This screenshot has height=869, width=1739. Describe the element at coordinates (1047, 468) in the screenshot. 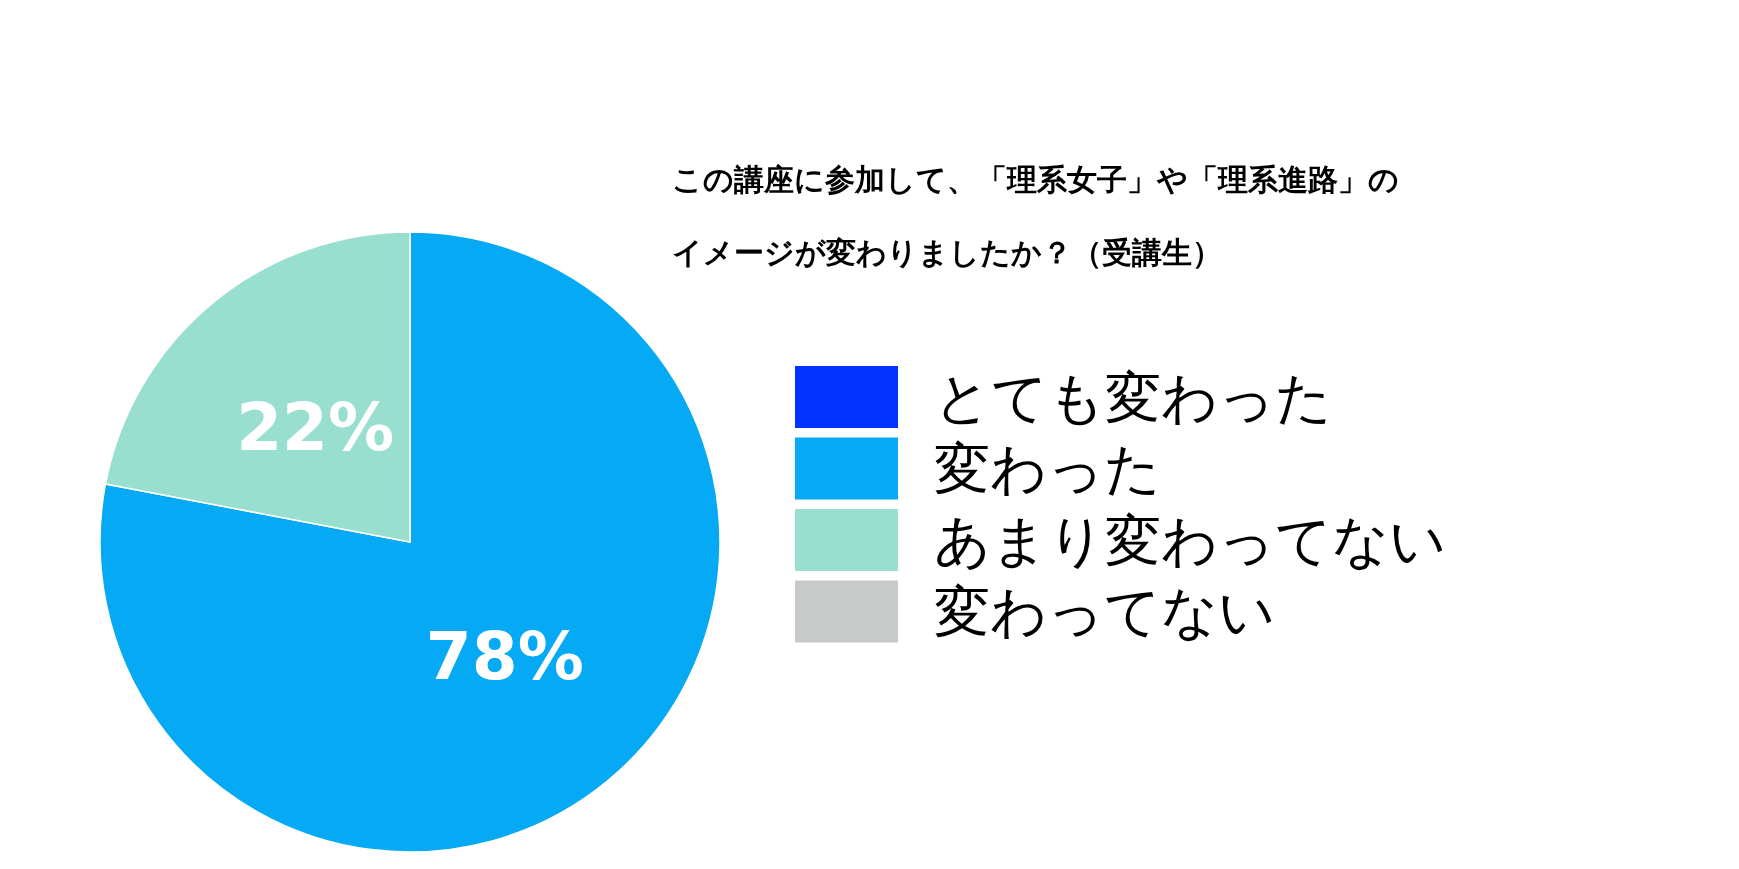

I see `legend-label: 変わった` at that location.